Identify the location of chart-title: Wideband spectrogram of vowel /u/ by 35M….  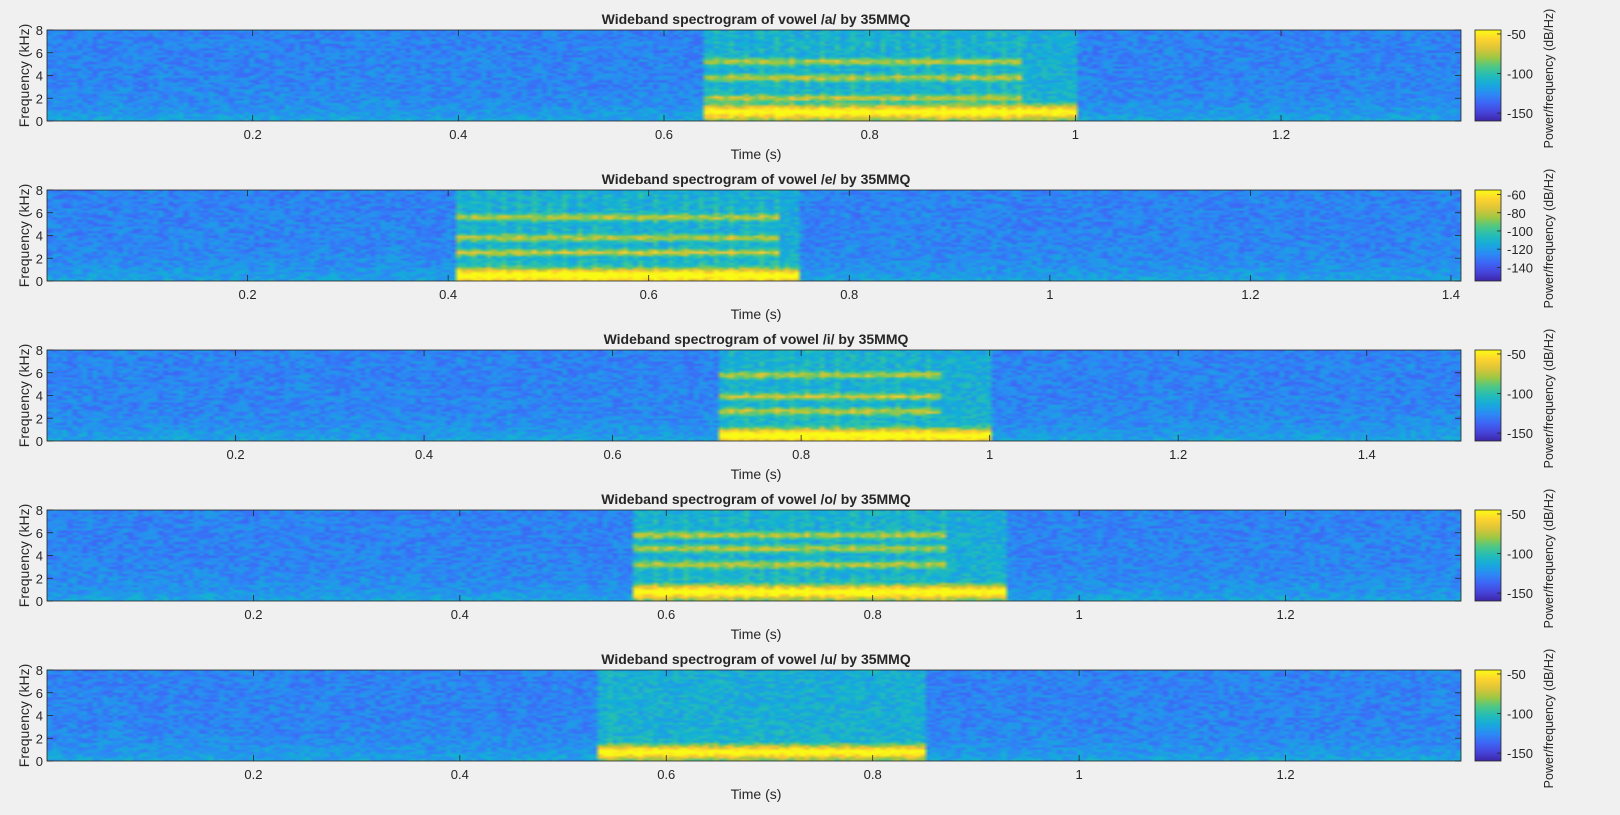
(756, 659).